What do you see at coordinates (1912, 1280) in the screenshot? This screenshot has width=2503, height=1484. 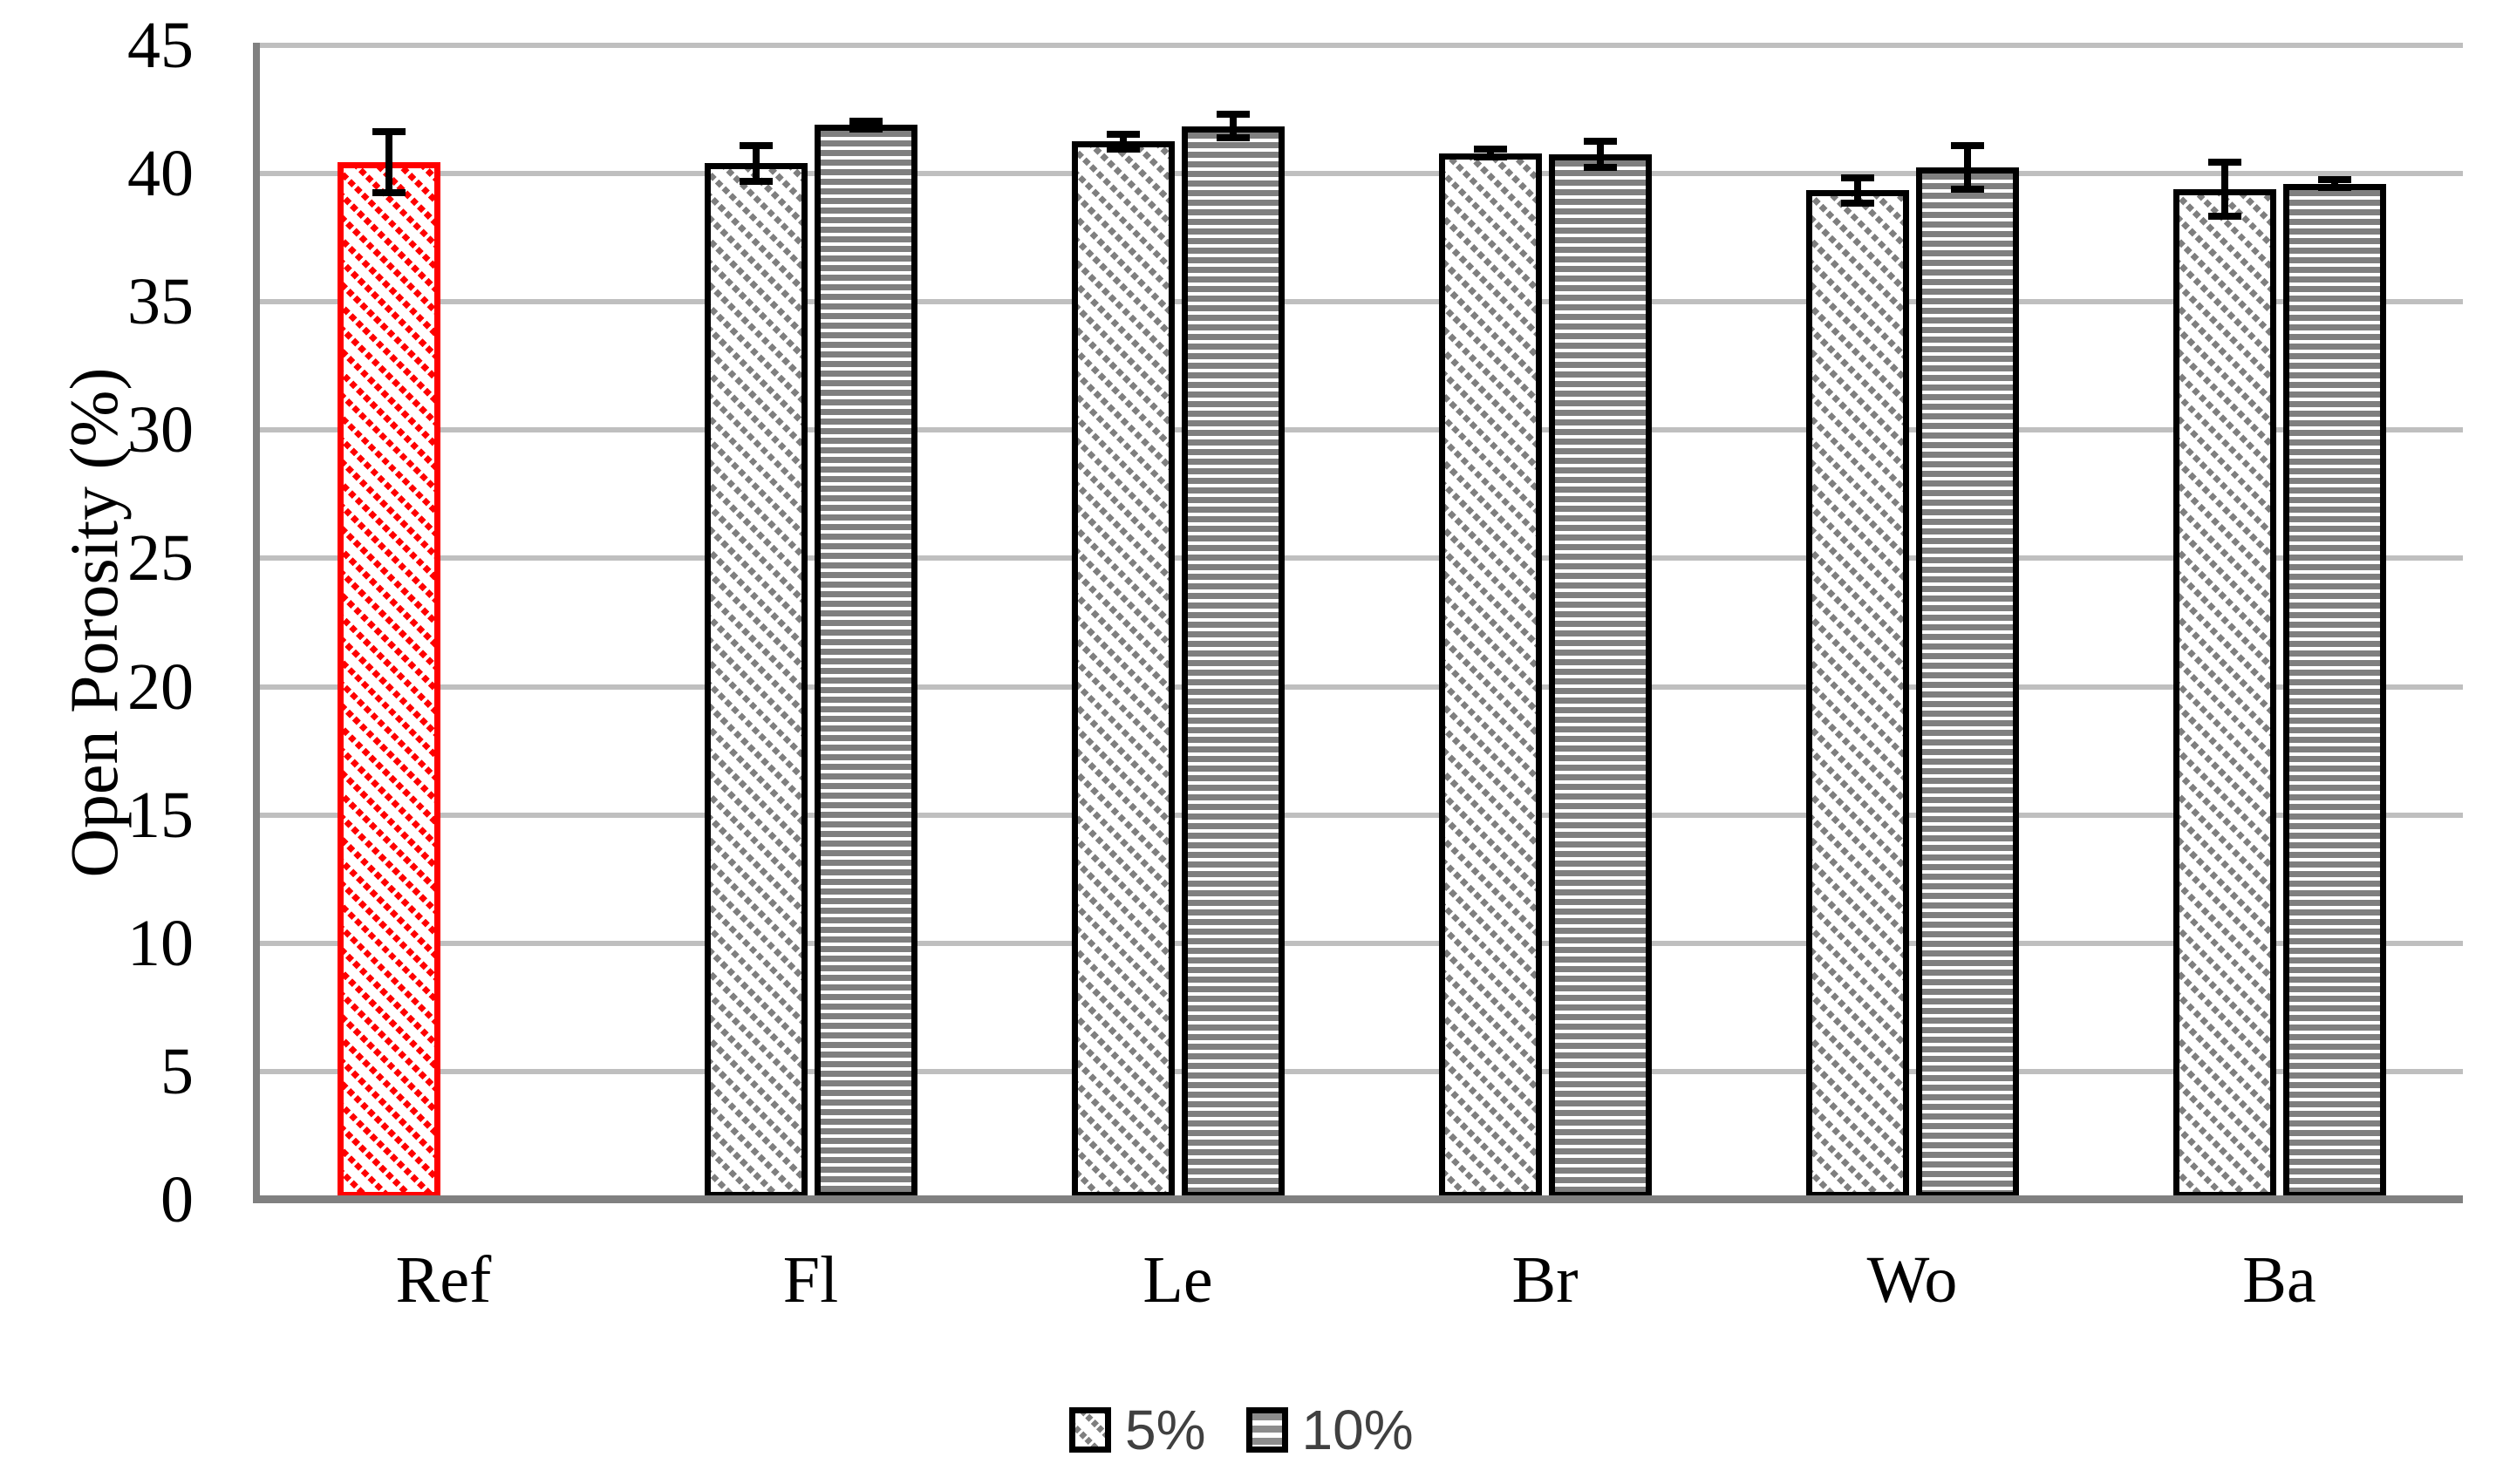 I see `x-category-label-wo: Wo` at bounding box center [1912, 1280].